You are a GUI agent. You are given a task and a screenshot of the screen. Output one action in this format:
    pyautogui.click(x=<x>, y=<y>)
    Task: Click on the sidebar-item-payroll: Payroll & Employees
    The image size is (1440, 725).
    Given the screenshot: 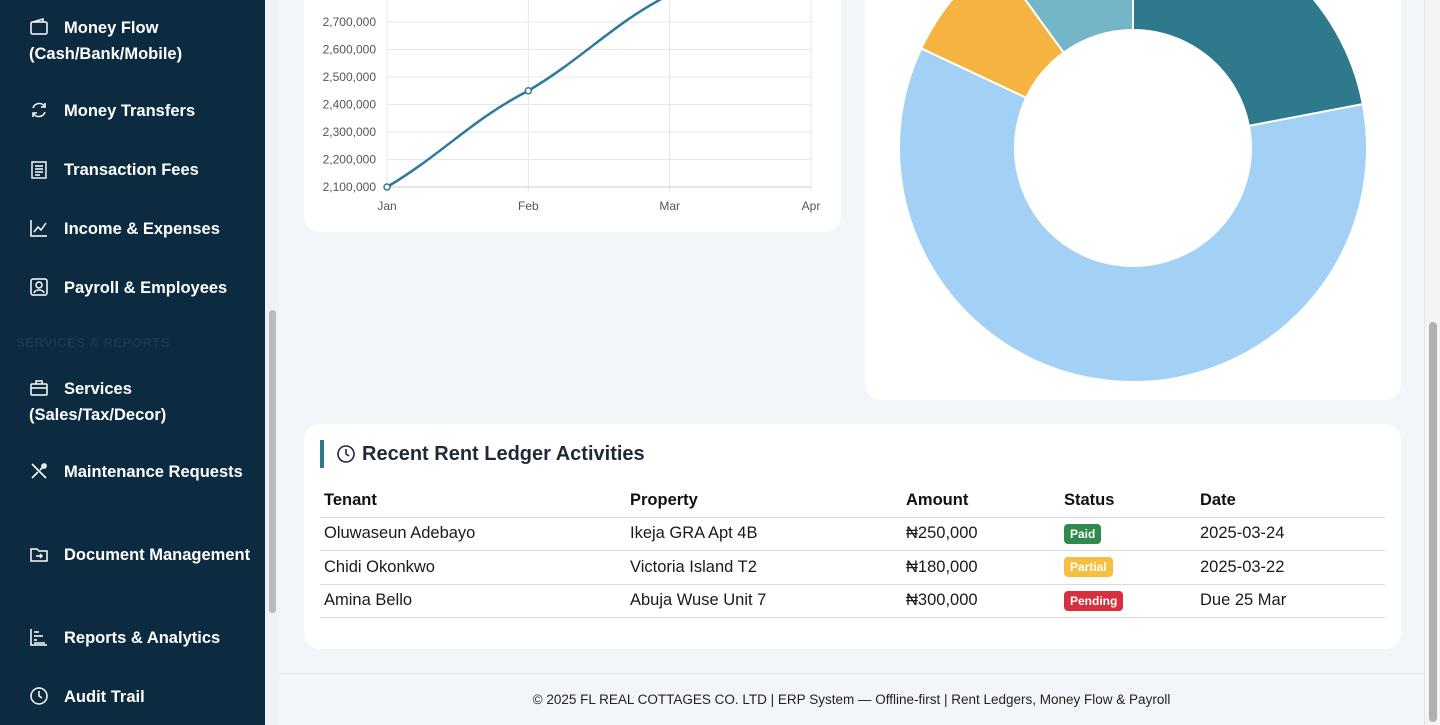 What is the action you would take?
    pyautogui.click(x=144, y=288)
    